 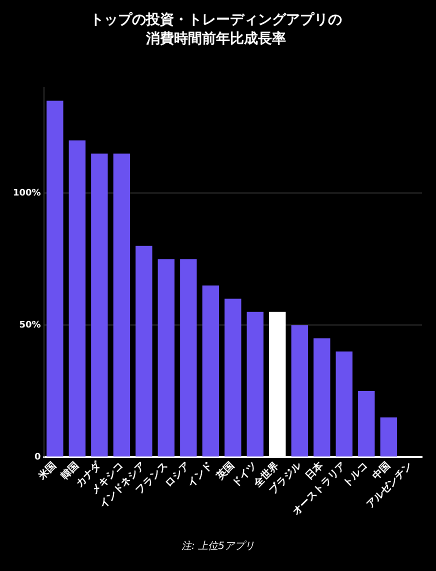 I want to click on chart-subtitle: 消費時間前年比成長率, so click(x=215, y=38).